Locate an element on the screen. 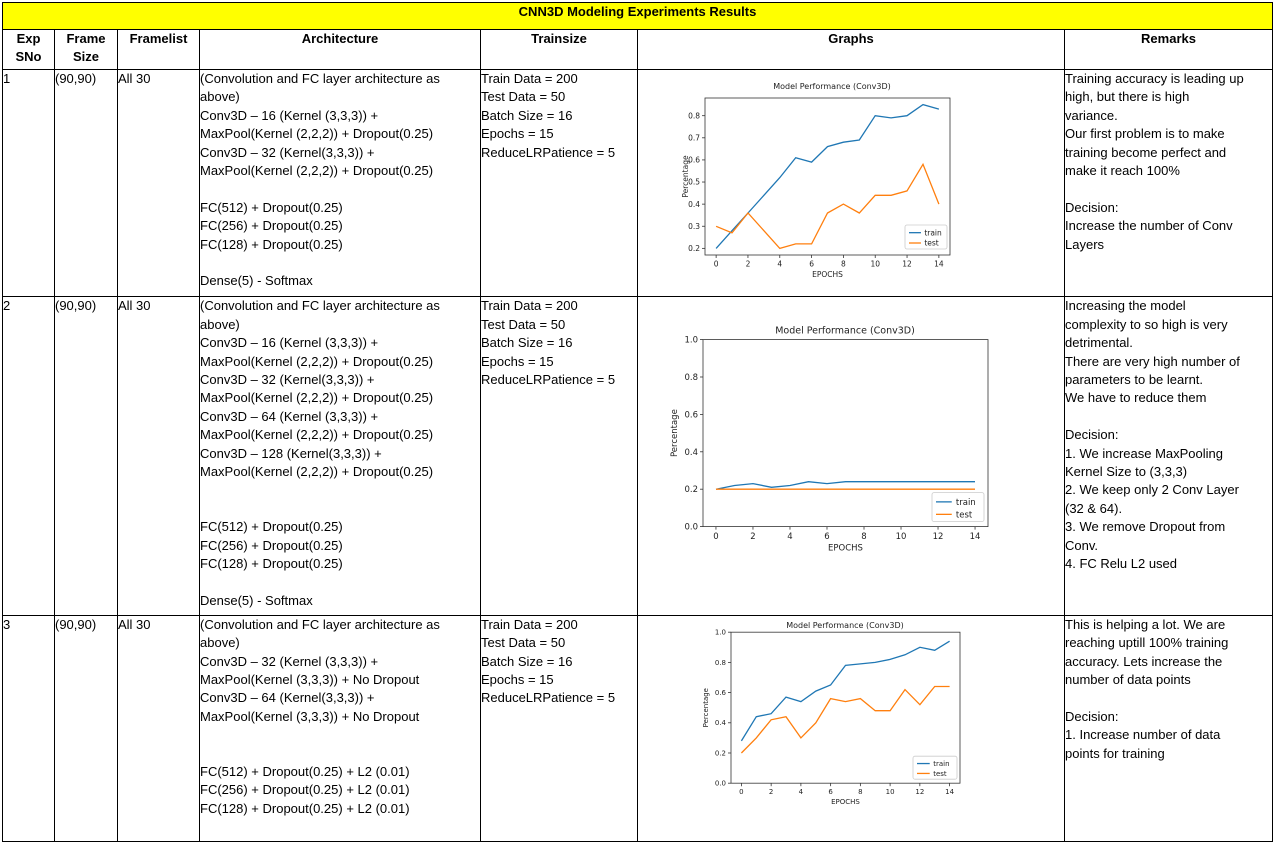  x-tick-label: 4 is located at coordinates (801, 792).